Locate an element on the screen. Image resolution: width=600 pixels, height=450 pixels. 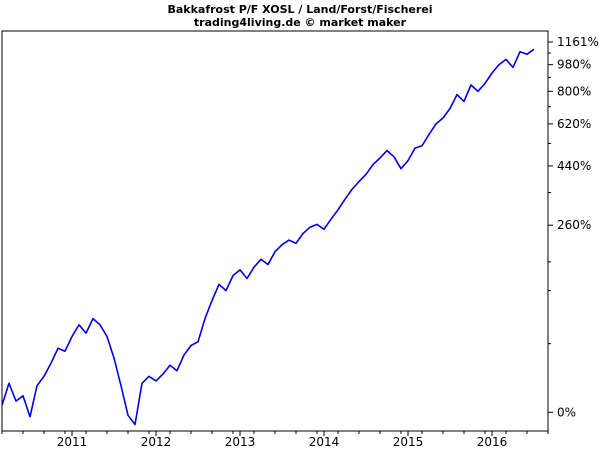
x-tick-label: 2016 is located at coordinates (492, 442).